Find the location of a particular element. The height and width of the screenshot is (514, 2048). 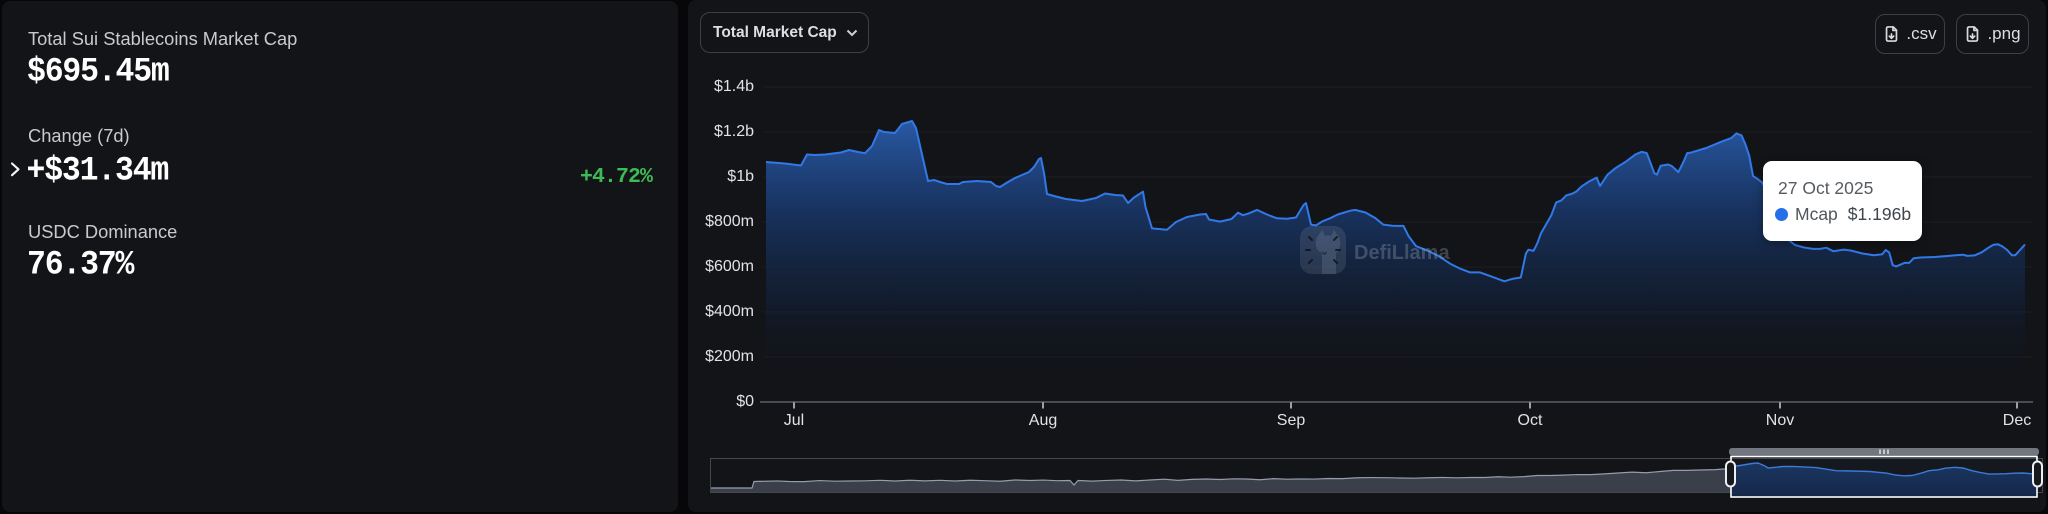

svg-text: DefiLlama is located at coordinates (1402, 253).